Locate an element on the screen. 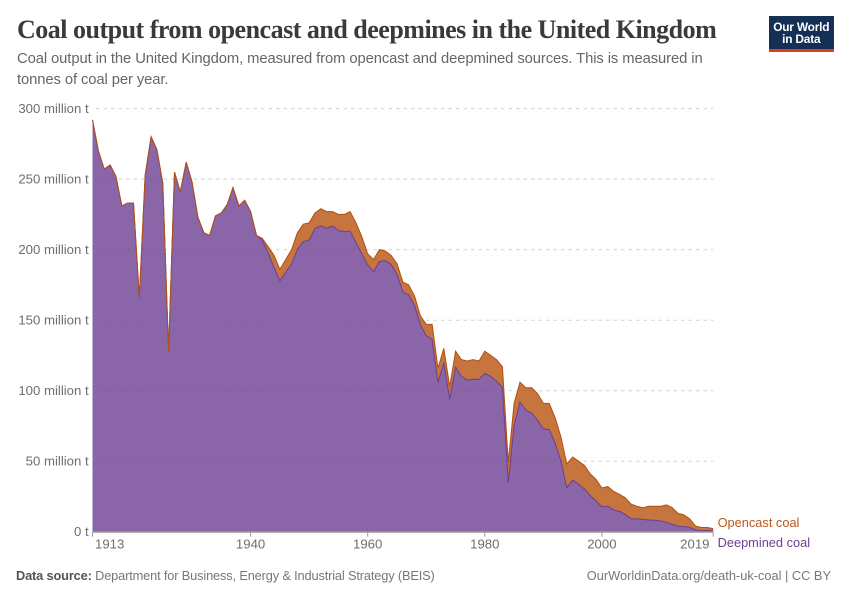  svg-text: Opencast coal is located at coordinates (759, 522).